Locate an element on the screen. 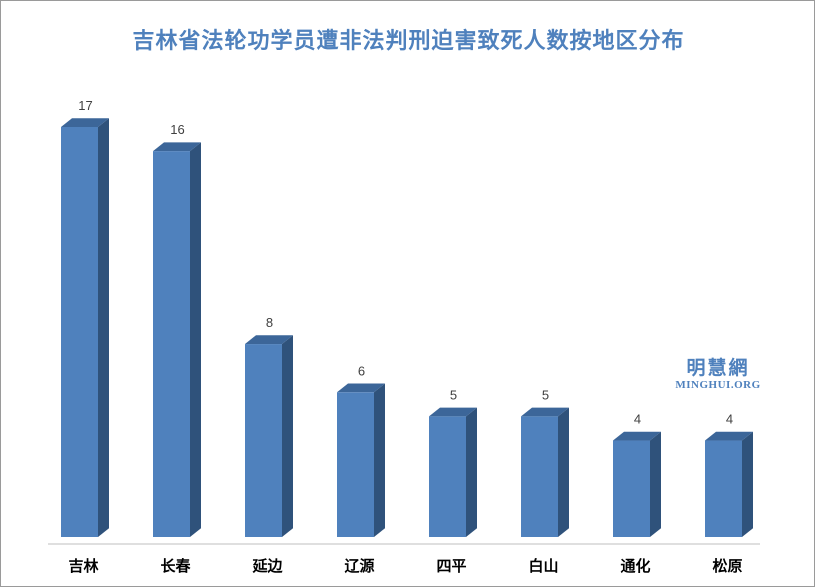 The width and height of the screenshot is (815, 587). category-label: 通化 is located at coordinates (635, 566).